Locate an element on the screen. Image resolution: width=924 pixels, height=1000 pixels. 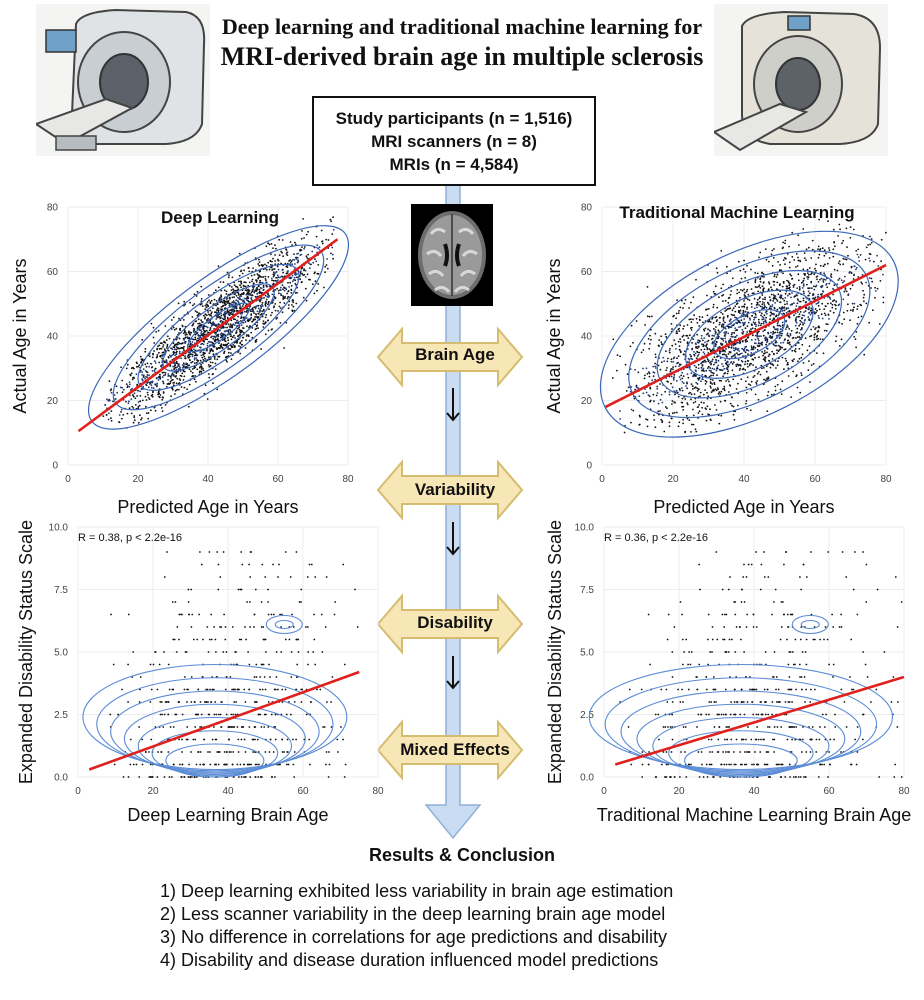
flow-step-arrow is located at coordinates (450, 490).